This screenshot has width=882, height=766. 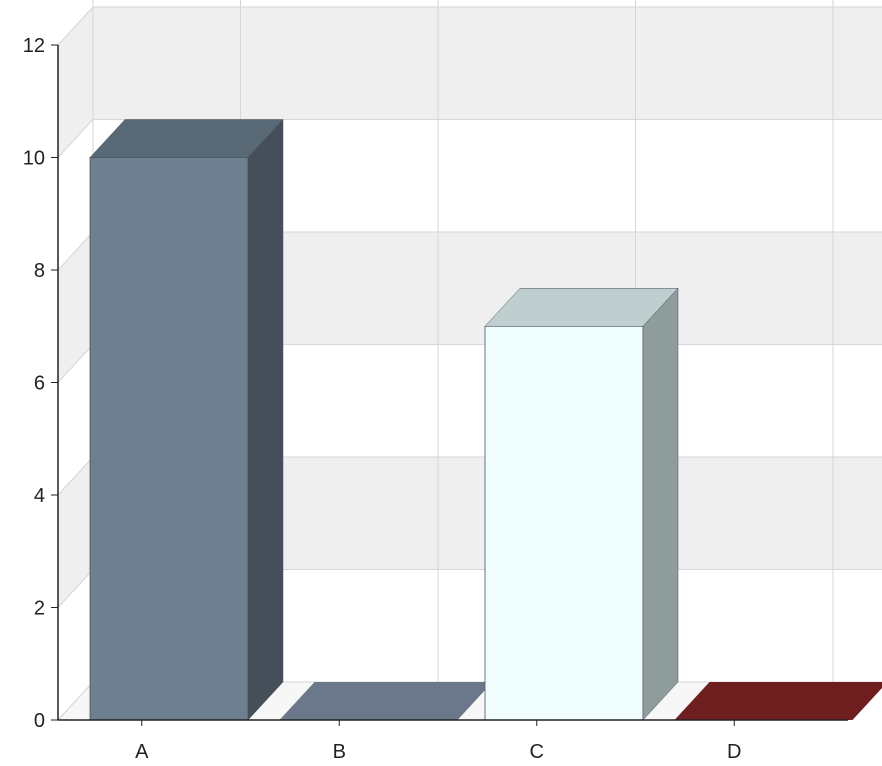 What do you see at coordinates (39, 721) in the screenshot?
I see `y-tick-label: 0` at bounding box center [39, 721].